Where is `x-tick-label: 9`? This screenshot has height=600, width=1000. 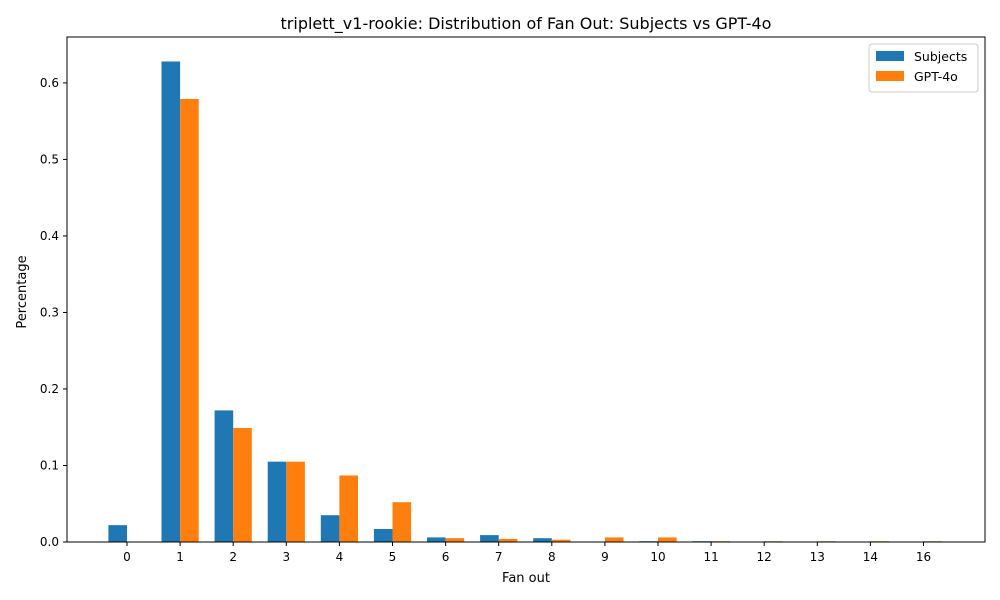
x-tick-label: 9 is located at coordinates (605, 557).